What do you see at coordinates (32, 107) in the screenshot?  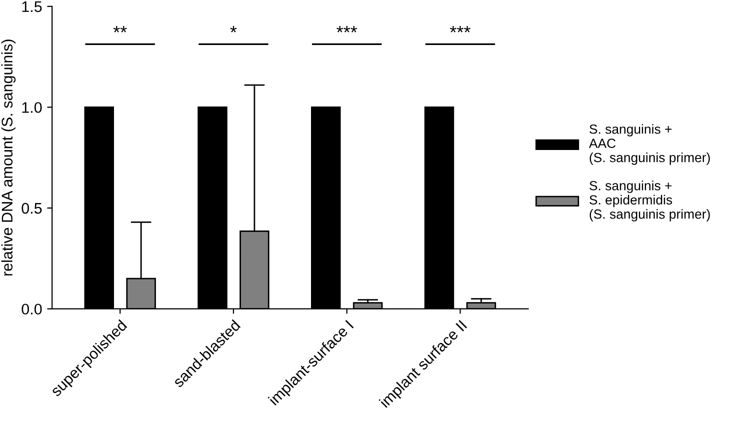 I see `y-tick-label: 1.0` at bounding box center [32, 107].